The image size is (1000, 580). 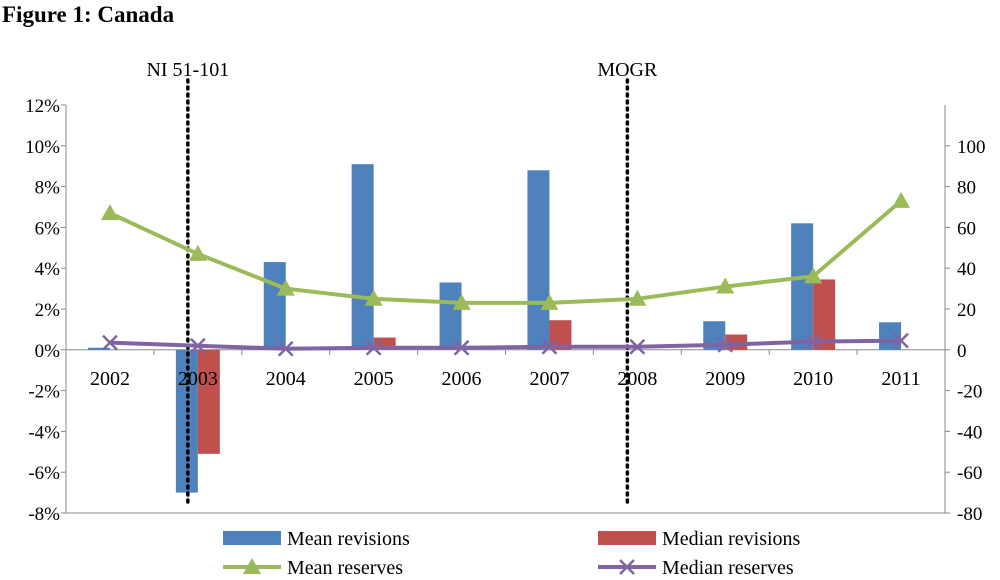 What do you see at coordinates (44, 432) in the screenshot?
I see `left-tick-label: -4%` at bounding box center [44, 432].